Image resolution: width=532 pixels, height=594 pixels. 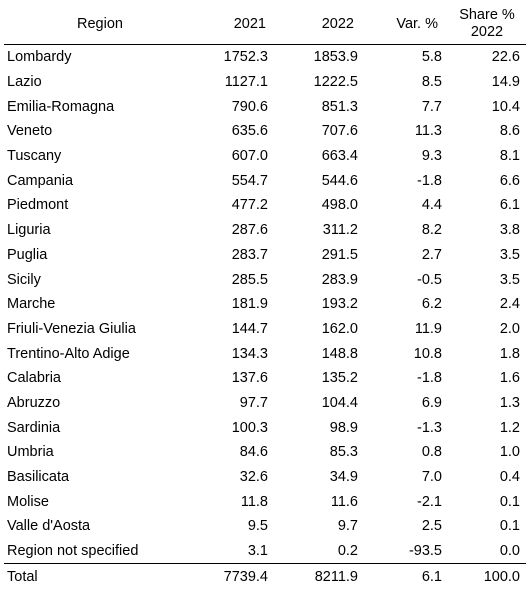 What do you see at coordinates (427, 353) in the screenshot?
I see `cell-var: 10.8` at bounding box center [427, 353].